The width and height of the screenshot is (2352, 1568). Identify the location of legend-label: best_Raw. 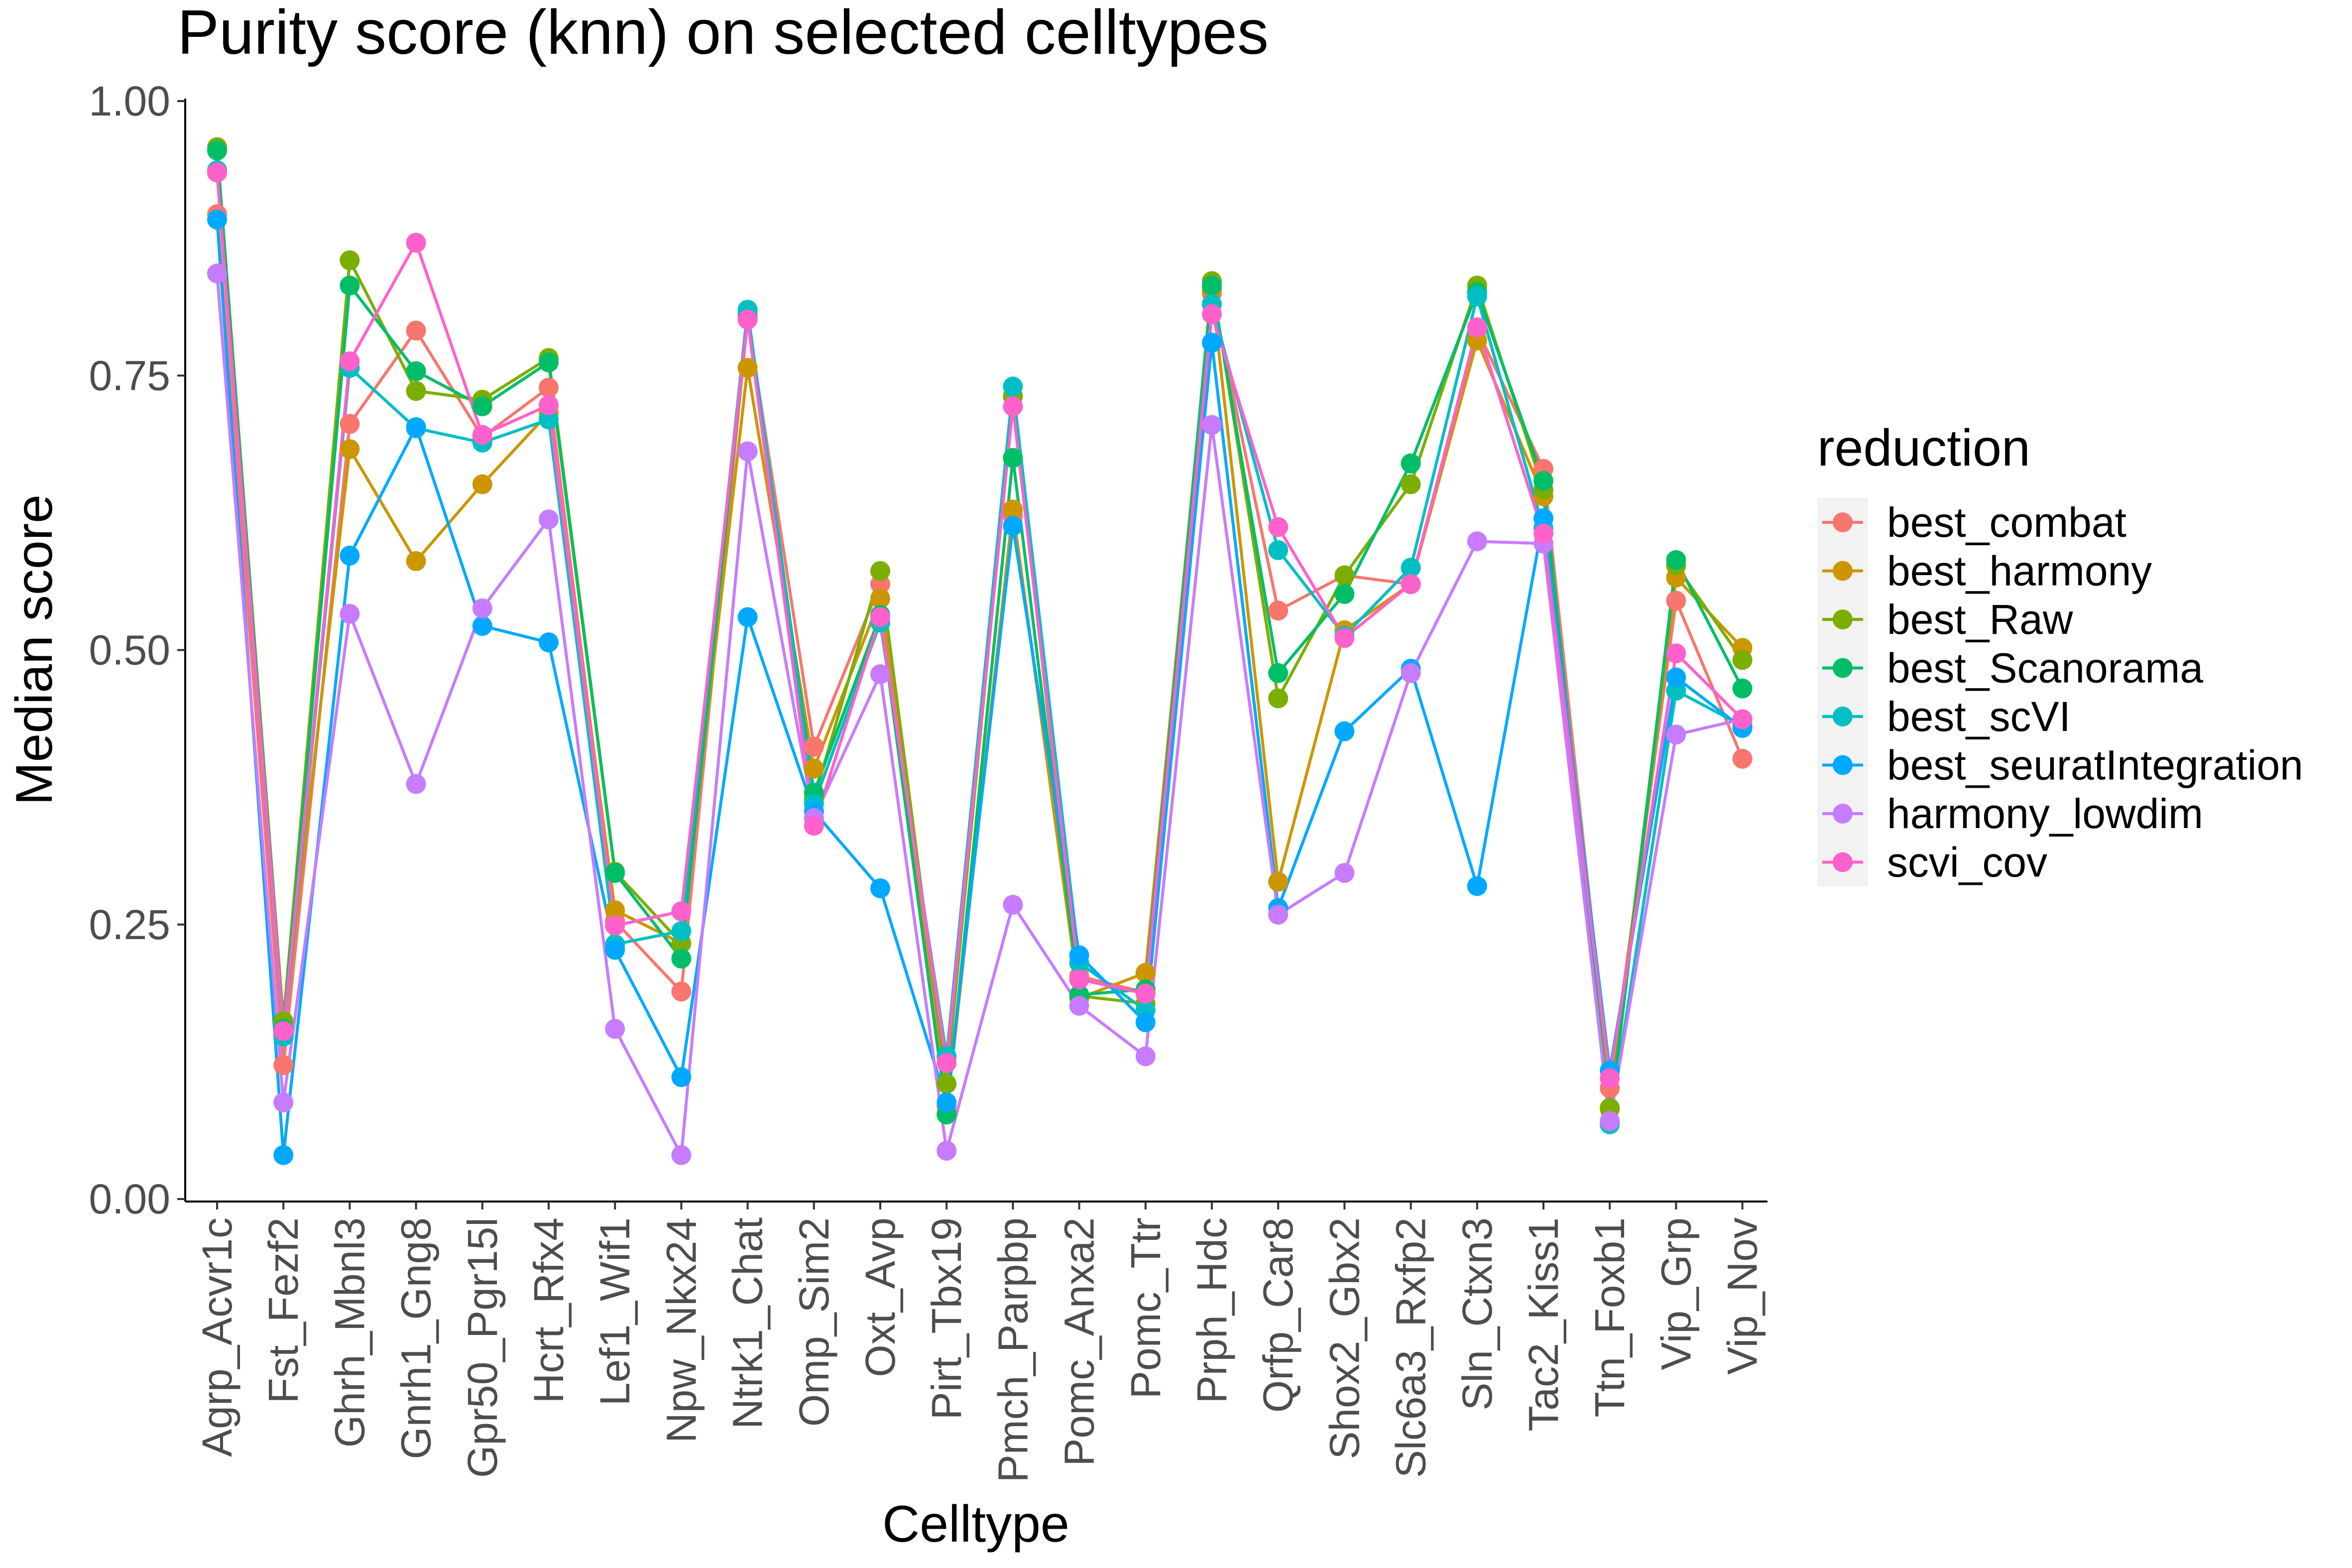
(1980, 619).